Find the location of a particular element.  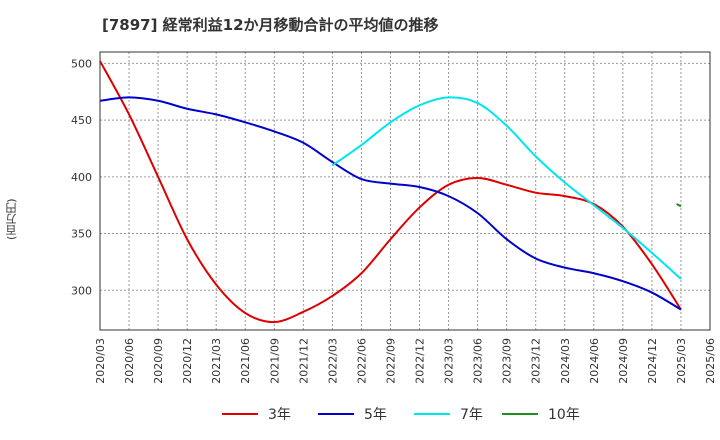

legend: 3年 5年 7年 10年 is located at coordinates (360, 415).